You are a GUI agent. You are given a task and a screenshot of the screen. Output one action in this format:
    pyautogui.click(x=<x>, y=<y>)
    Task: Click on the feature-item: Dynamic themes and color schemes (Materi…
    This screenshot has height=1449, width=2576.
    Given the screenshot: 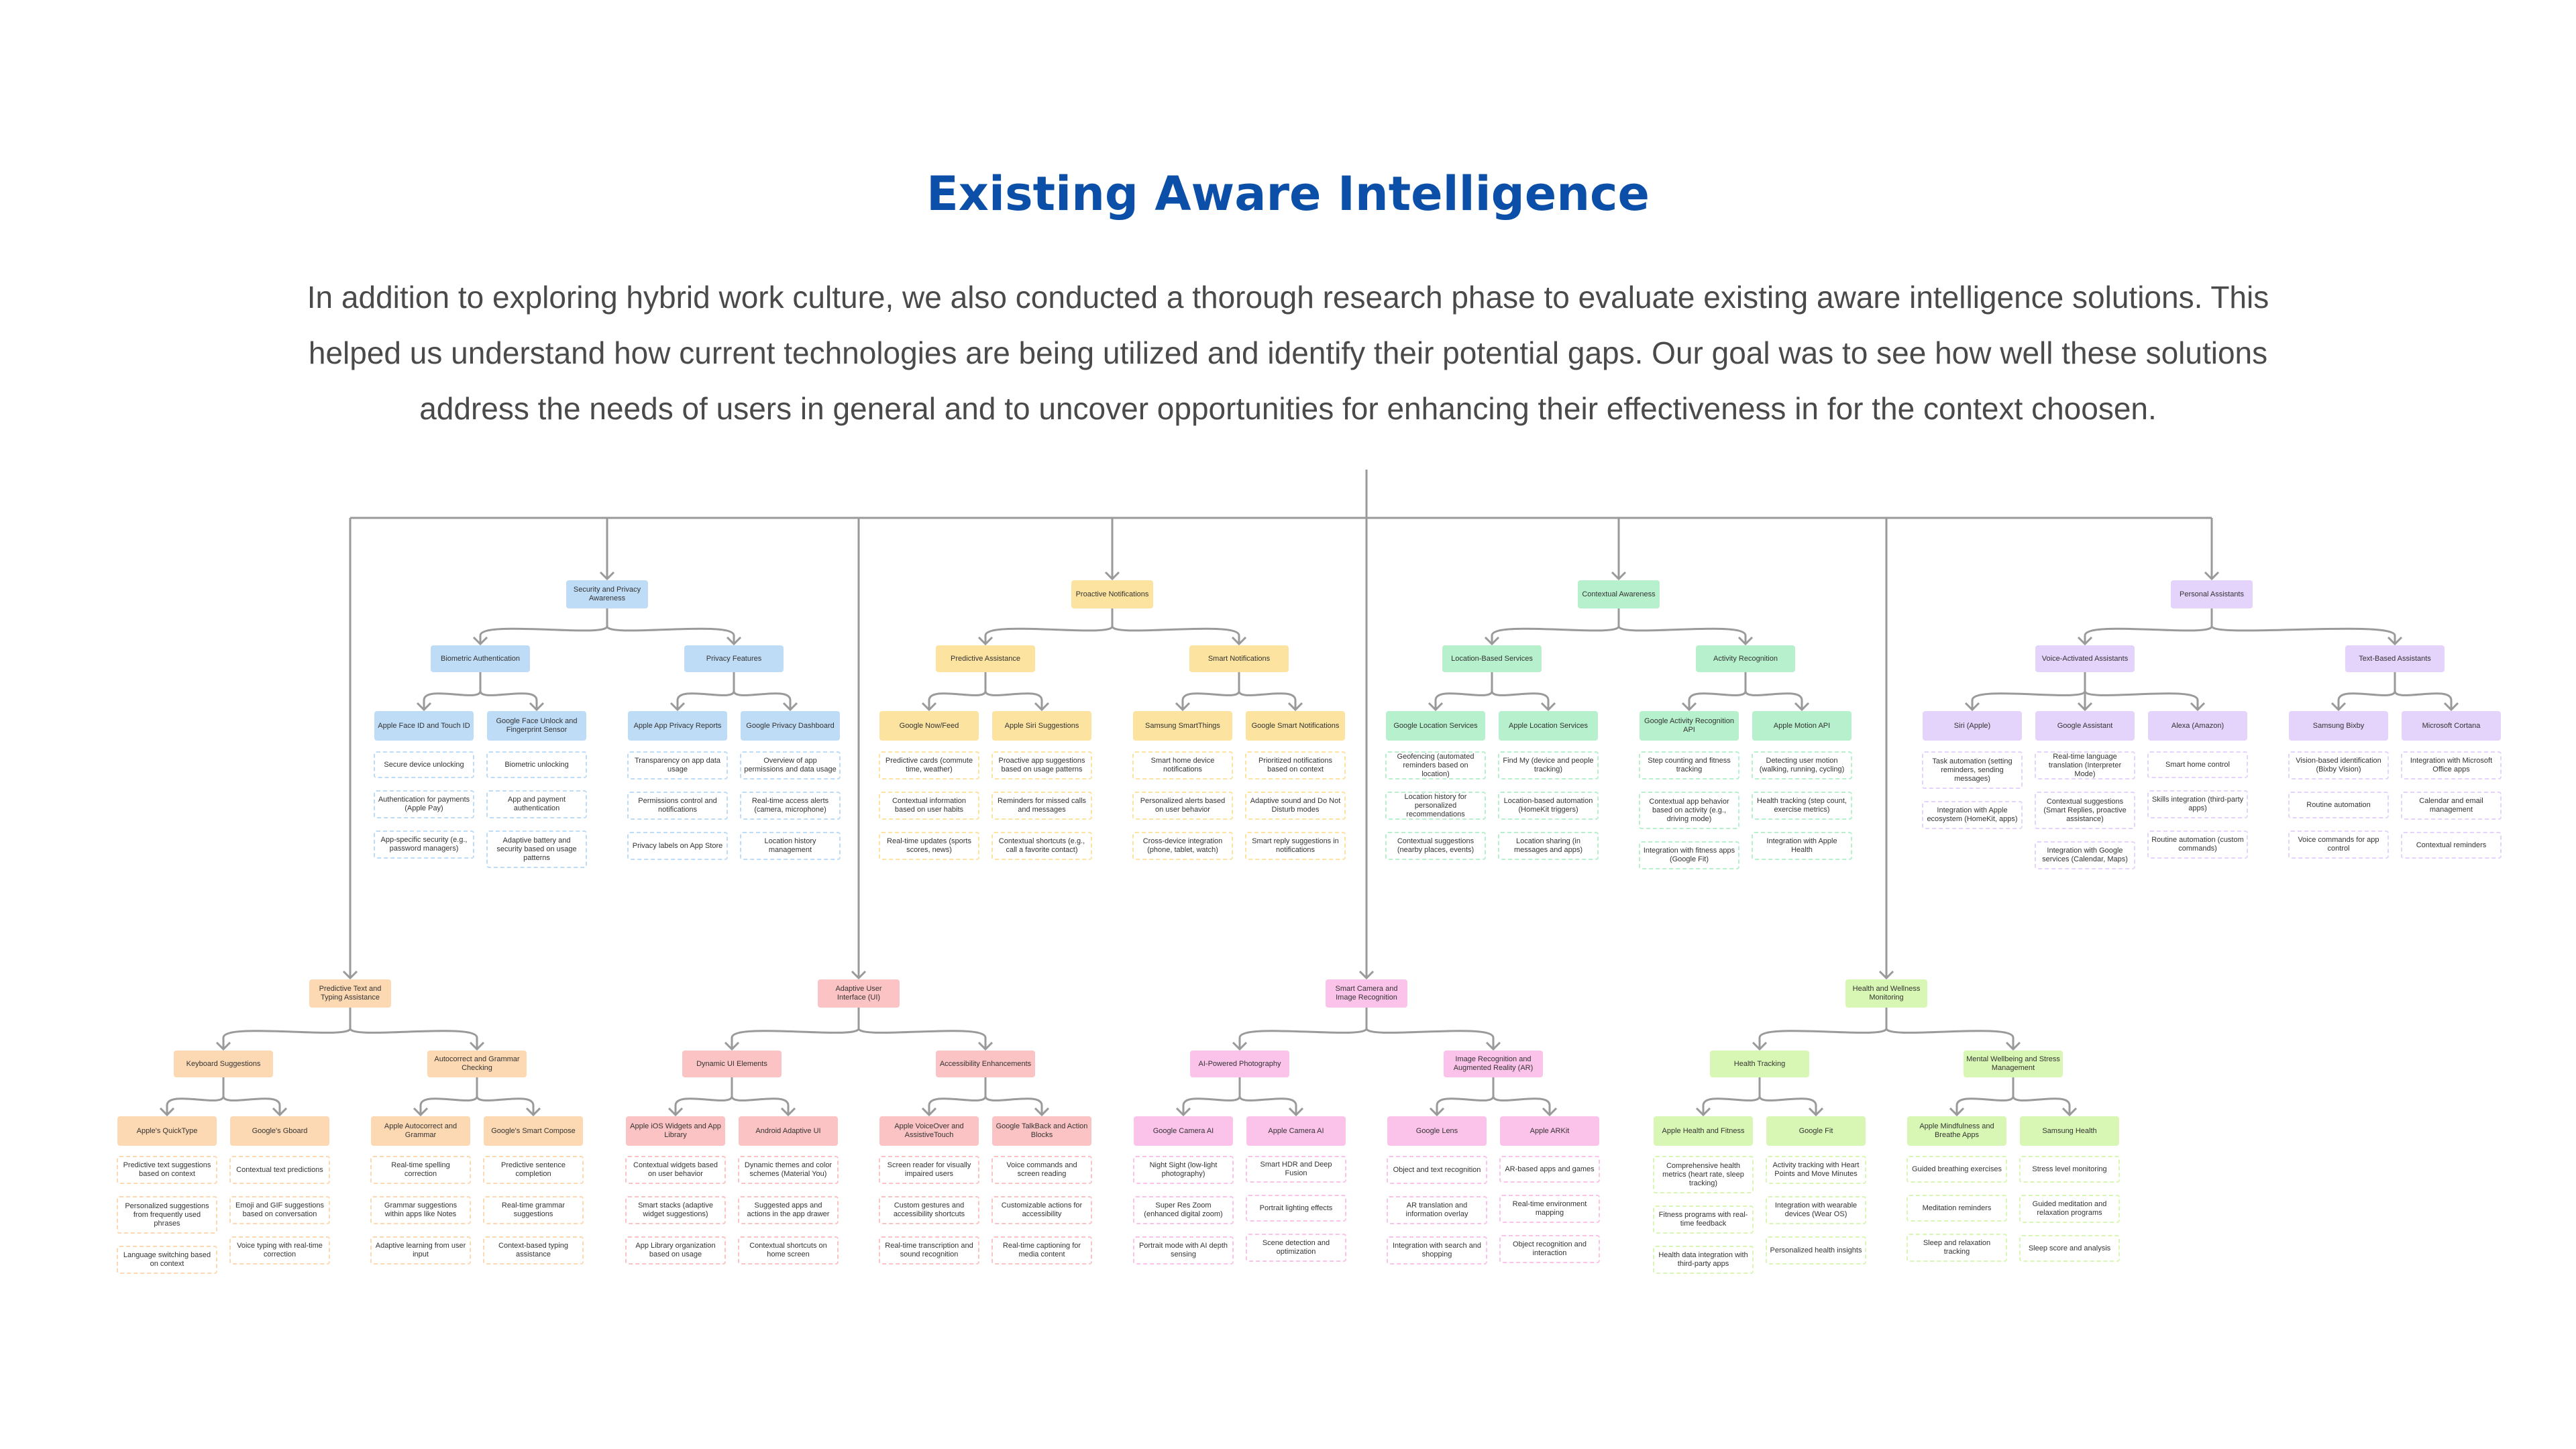 What is the action you would take?
    pyautogui.click(x=788, y=1170)
    